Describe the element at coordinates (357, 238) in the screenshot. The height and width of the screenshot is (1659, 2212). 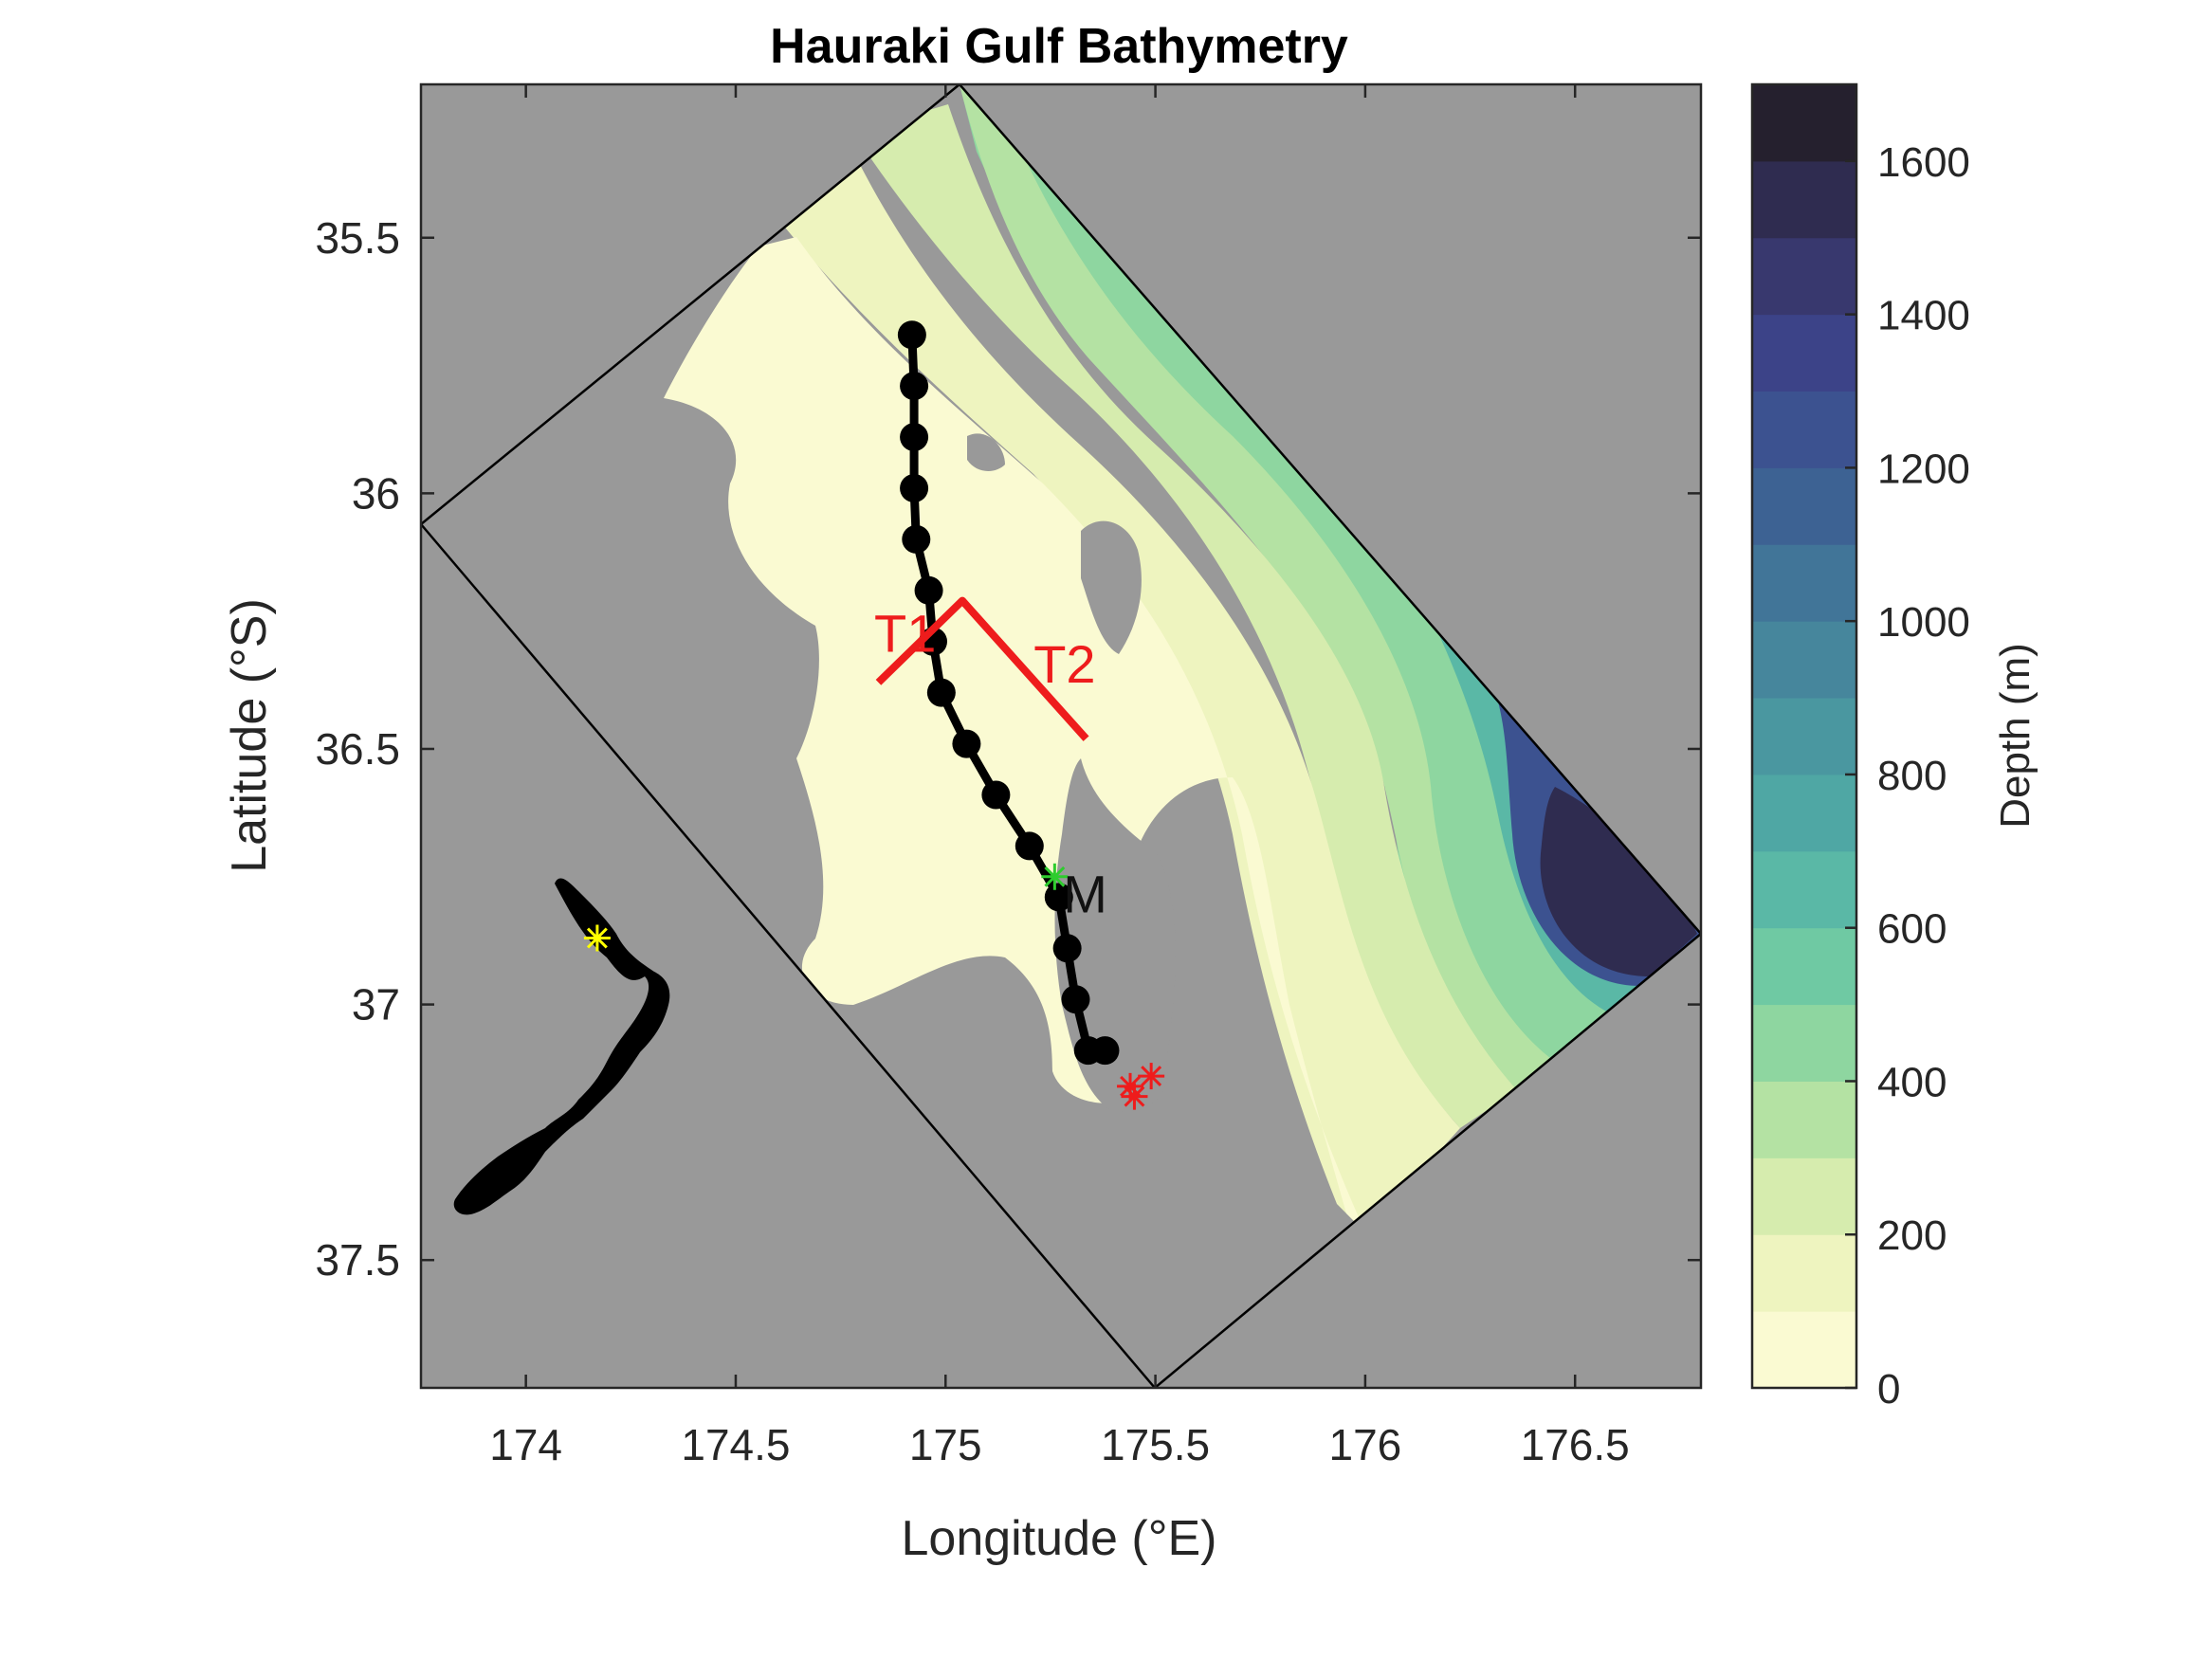
I see `y-tick-label: 35.5` at that location.